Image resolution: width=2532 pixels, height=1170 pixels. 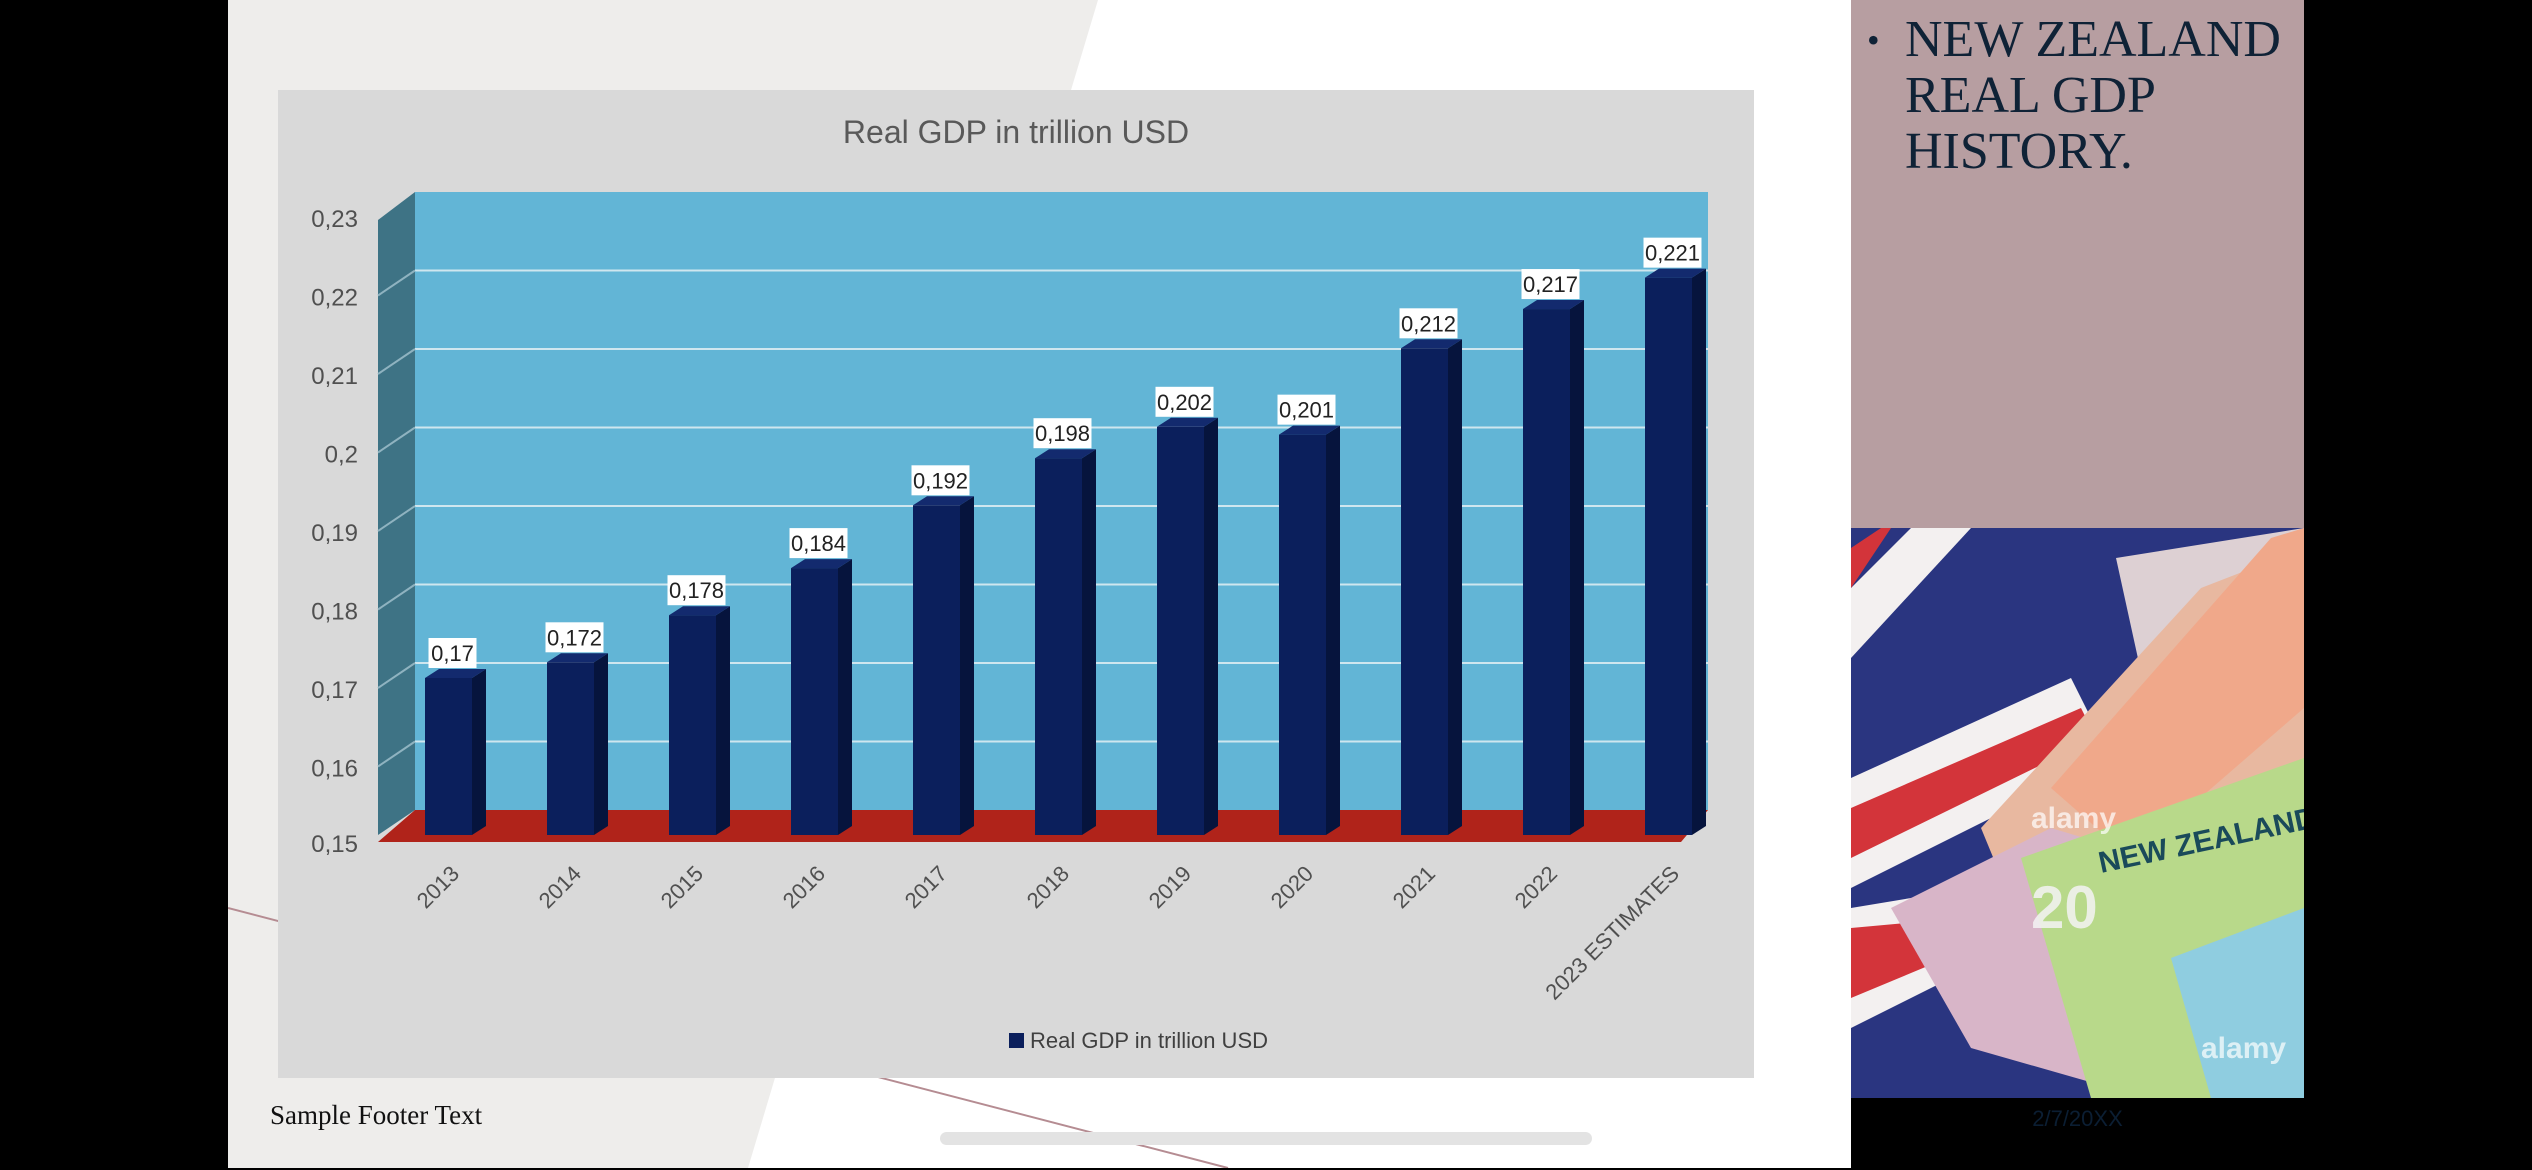 I want to click on x-tick-label: 2017, so click(x=926, y=887).